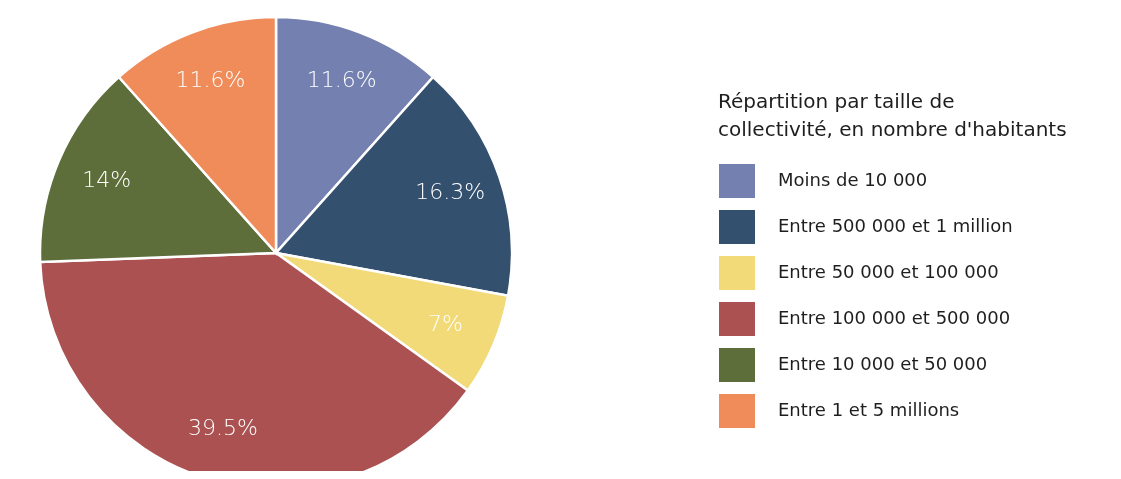  I want to click on legend-label: Entre 10 000 et 50 000, so click(883, 363).